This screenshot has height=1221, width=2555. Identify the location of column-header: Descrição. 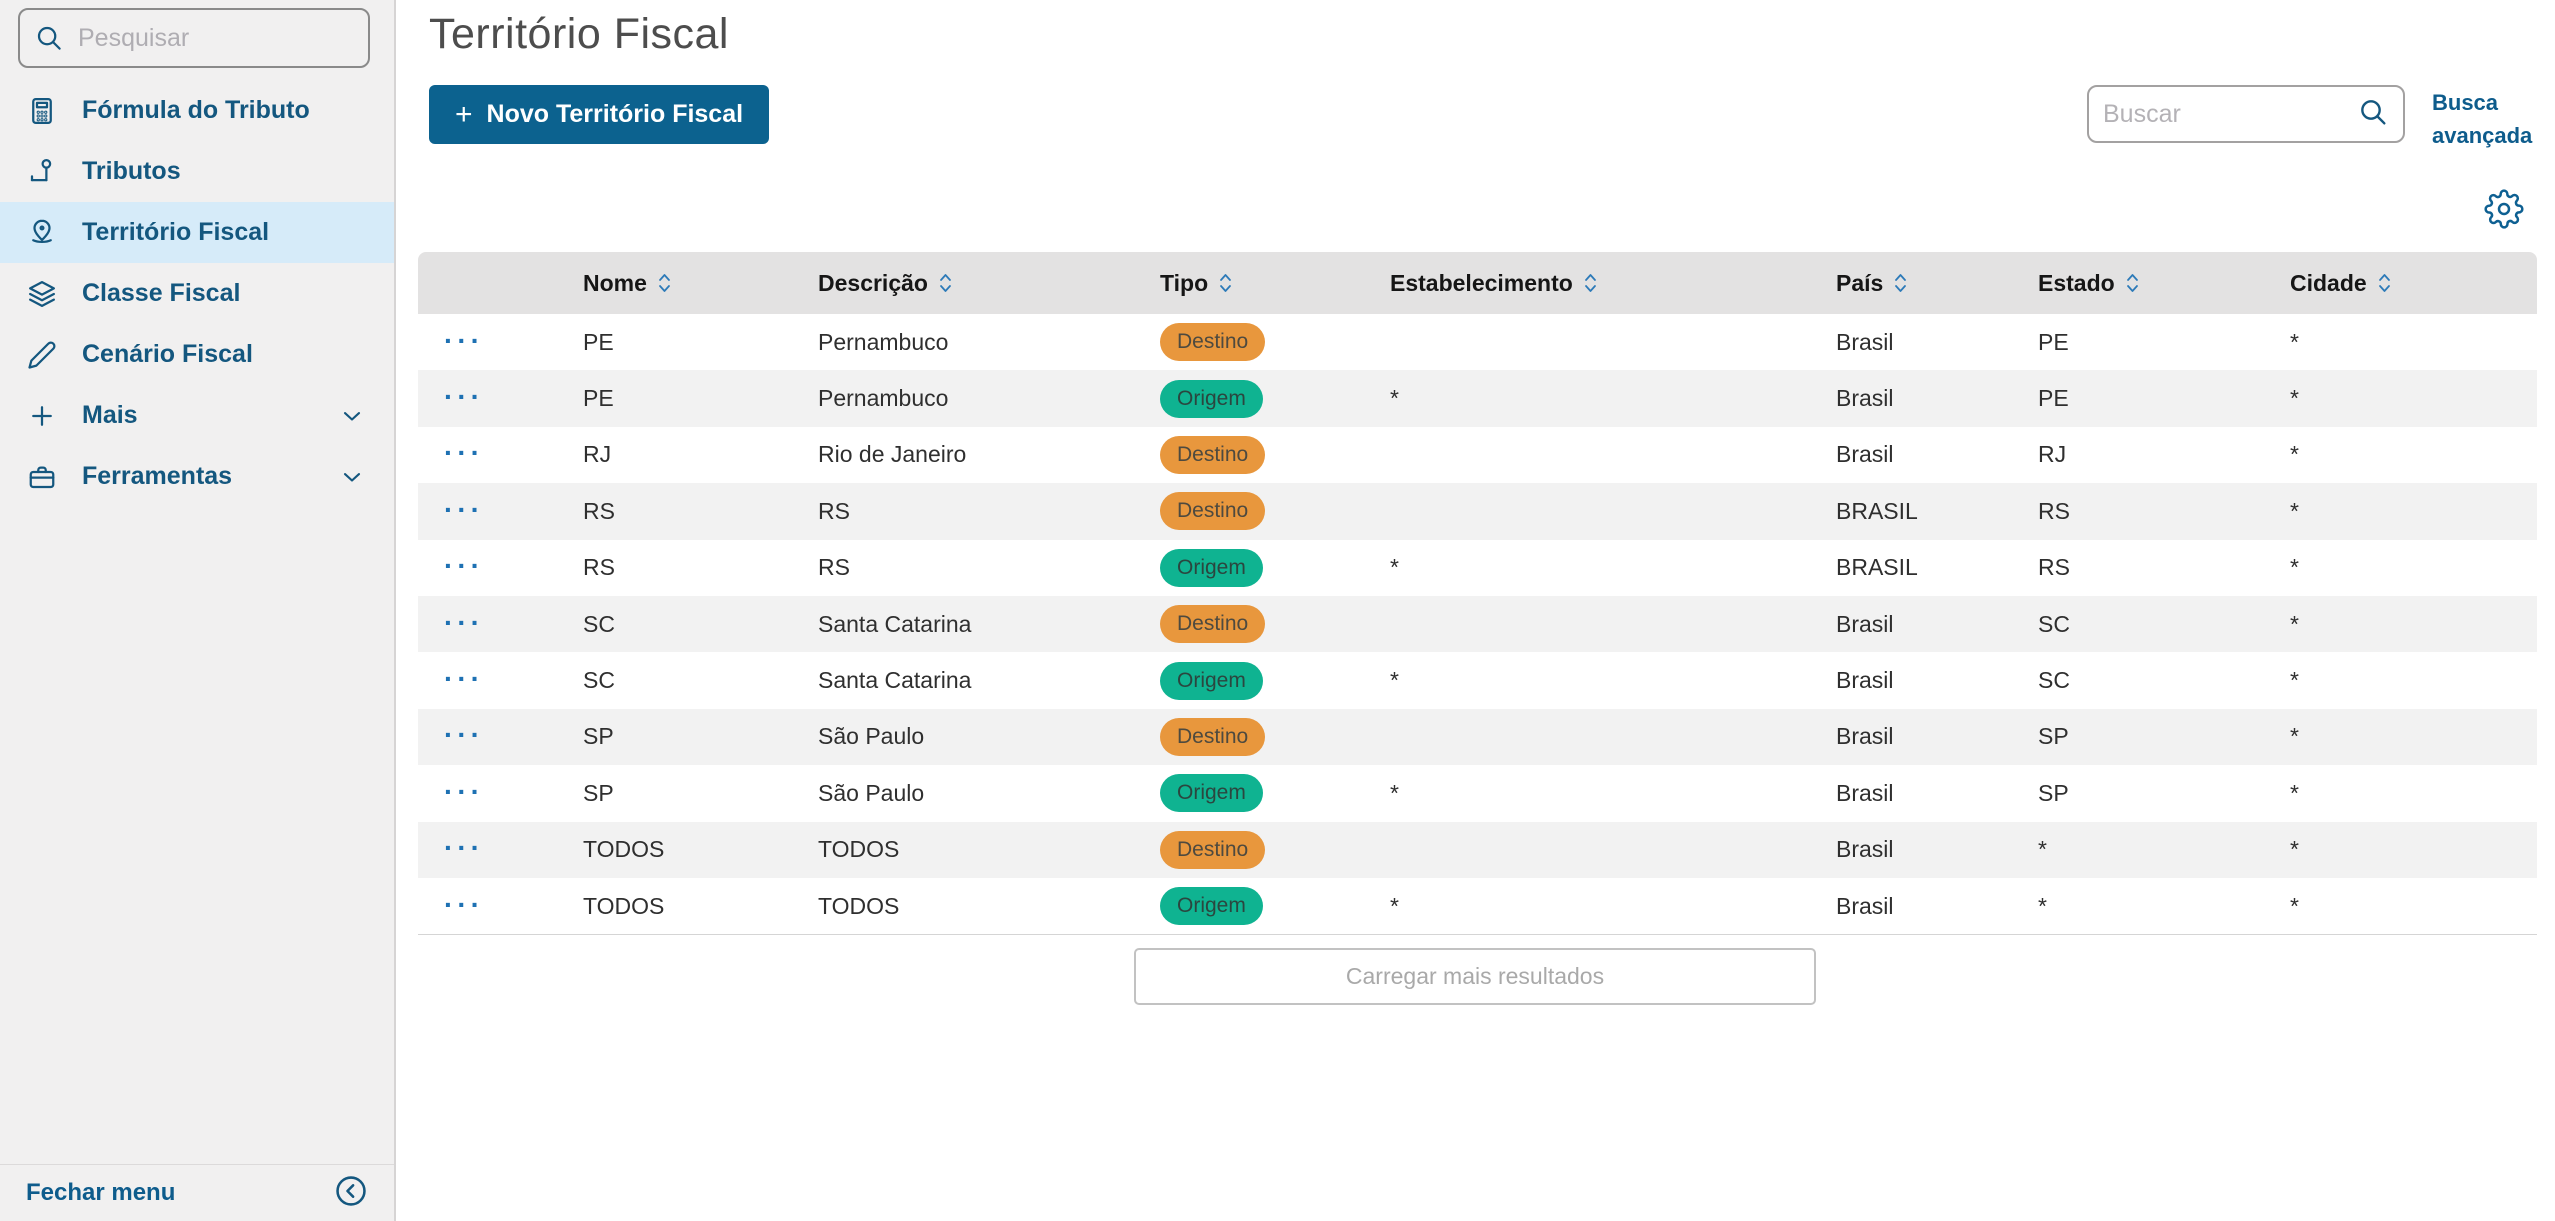
(989, 283).